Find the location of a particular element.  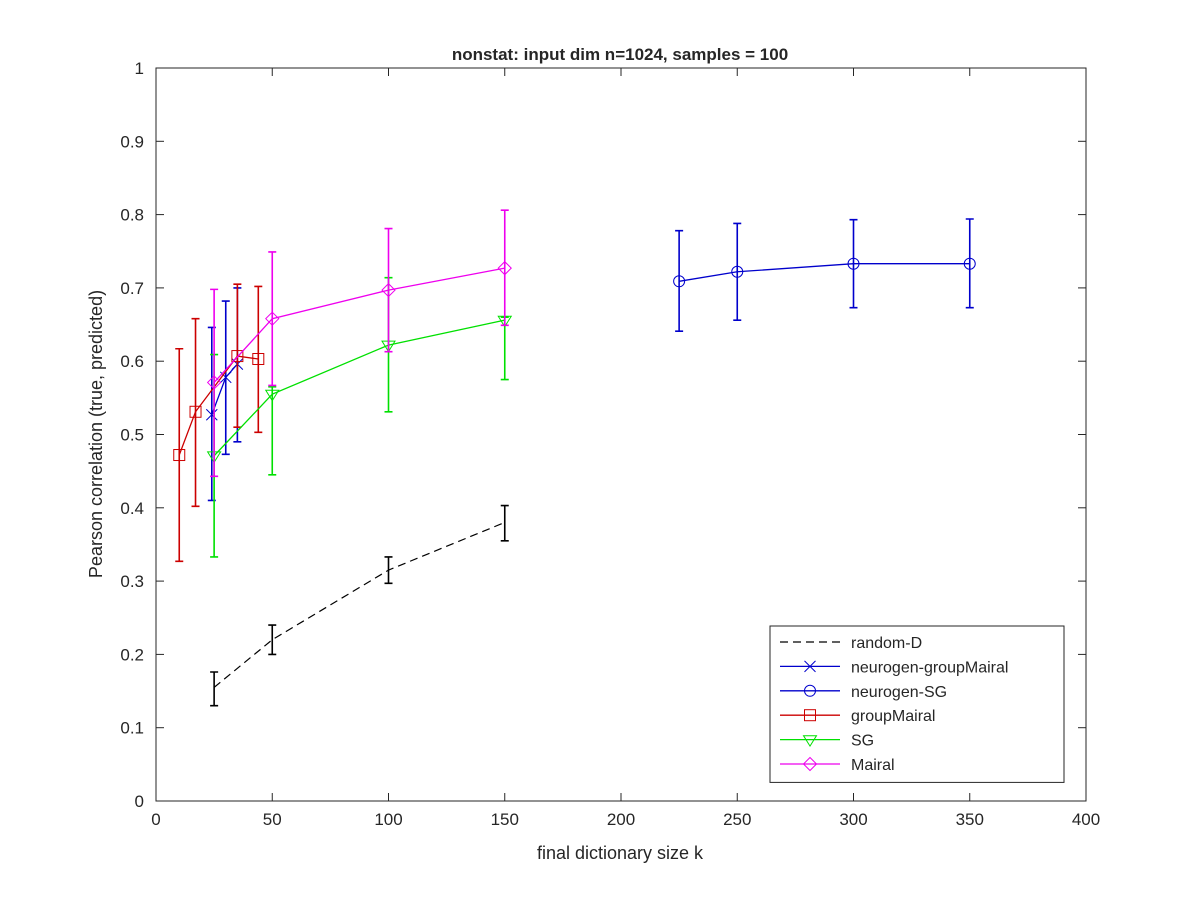

series-groupMairal is located at coordinates (219, 423).